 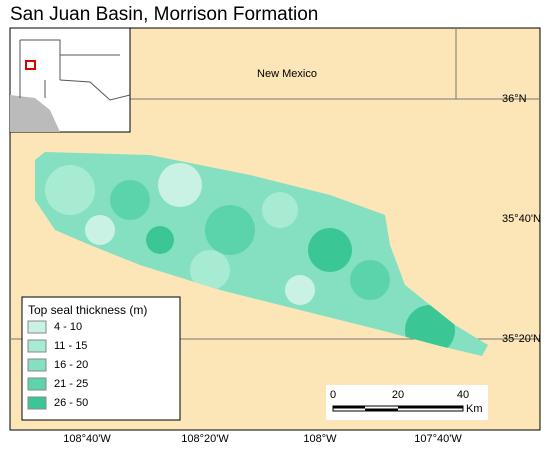 I want to click on legend-label: 21 - 25, so click(x=71, y=384).